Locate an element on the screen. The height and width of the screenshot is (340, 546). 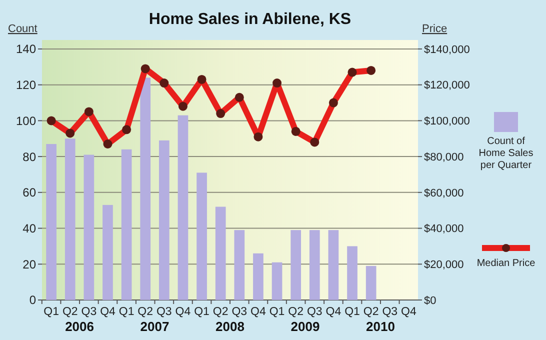
text: 2010 is located at coordinates (380, 326).